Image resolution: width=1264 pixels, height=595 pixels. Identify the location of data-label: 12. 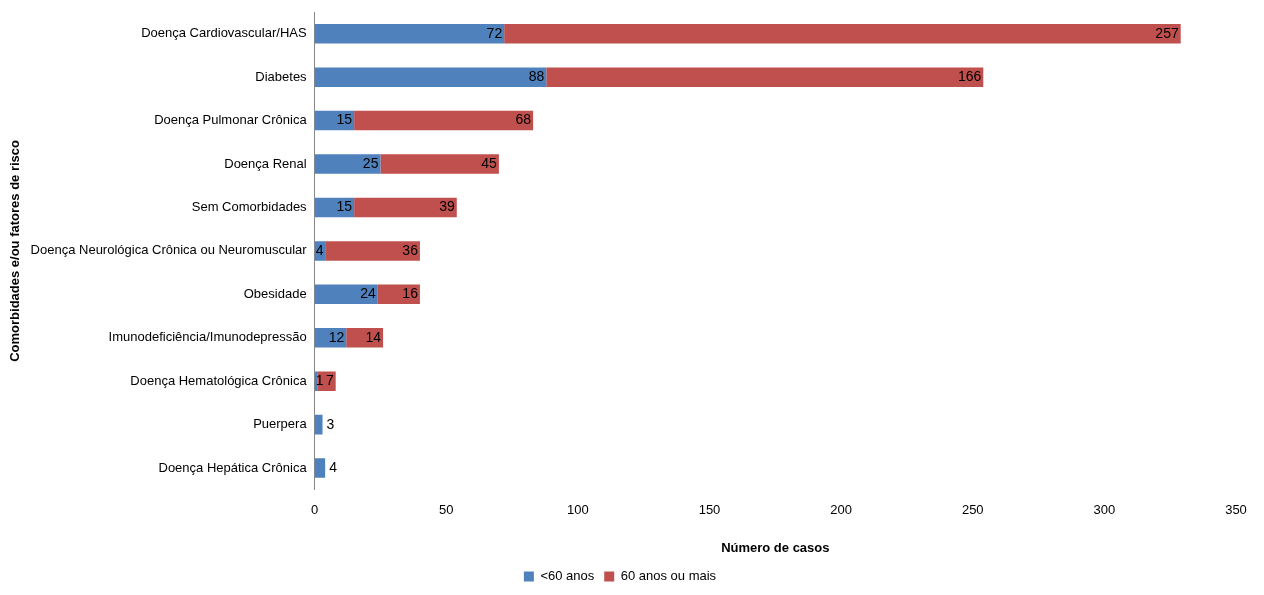
(336, 336).